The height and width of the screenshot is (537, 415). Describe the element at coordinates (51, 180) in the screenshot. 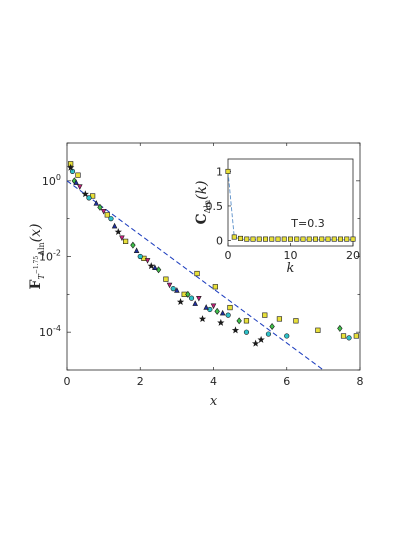

I see `main-y-tick-label: 10⁰` at that location.